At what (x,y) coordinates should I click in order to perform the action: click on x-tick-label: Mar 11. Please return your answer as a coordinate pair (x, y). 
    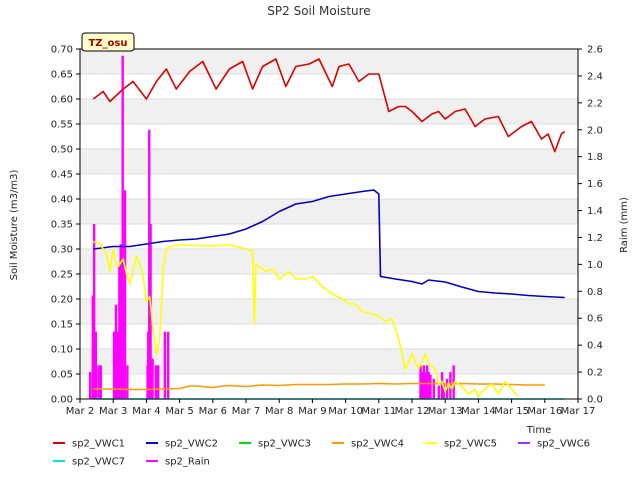
    Looking at the image, I should click on (378, 411).